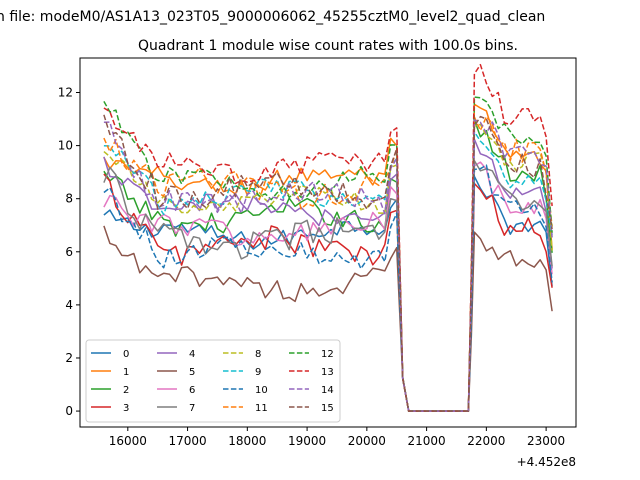 This screenshot has height=480, width=640. Describe the element at coordinates (192, 354) in the screenshot. I see `legend-label-4: 4` at that location.